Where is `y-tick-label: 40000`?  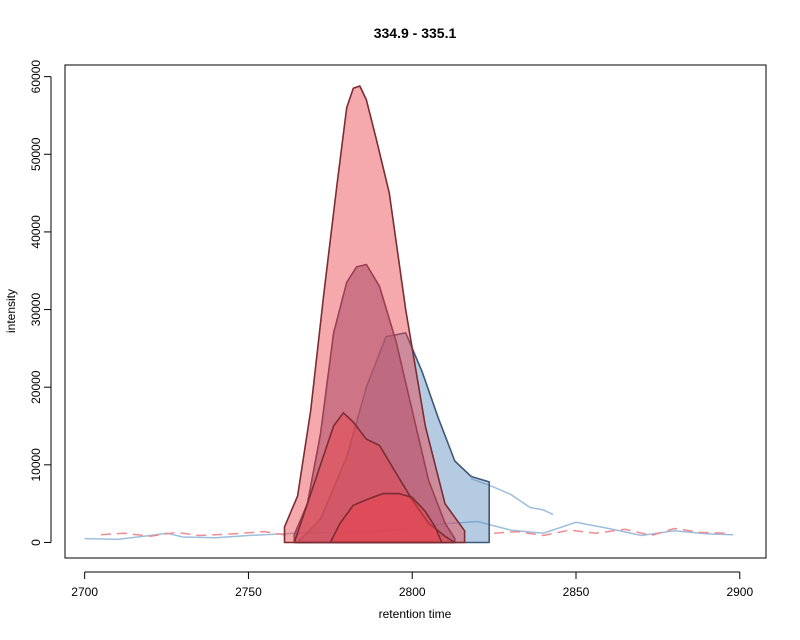 y-tick-label: 40000 is located at coordinates (36, 232).